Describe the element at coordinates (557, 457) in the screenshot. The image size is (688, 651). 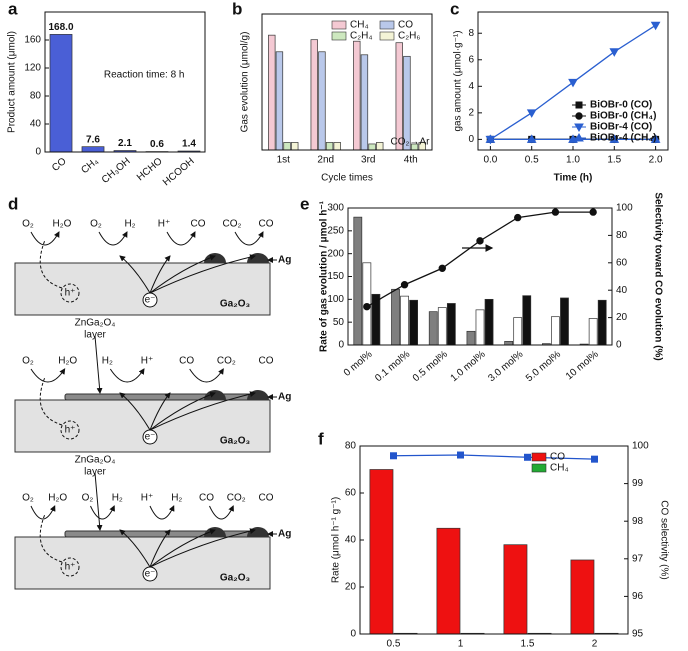
I see `legend-label: CO` at that location.